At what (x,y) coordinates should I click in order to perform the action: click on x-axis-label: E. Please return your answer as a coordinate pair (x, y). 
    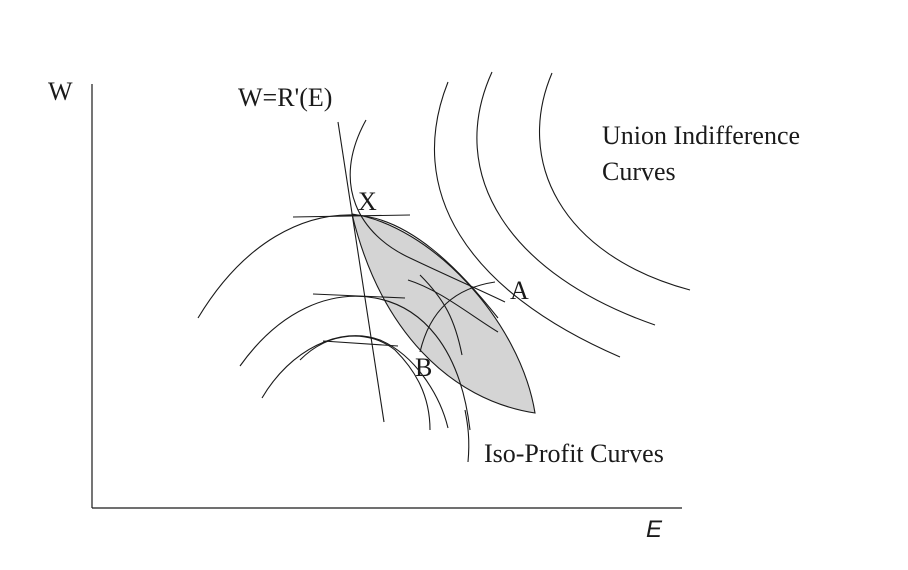
    Looking at the image, I should click on (654, 529).